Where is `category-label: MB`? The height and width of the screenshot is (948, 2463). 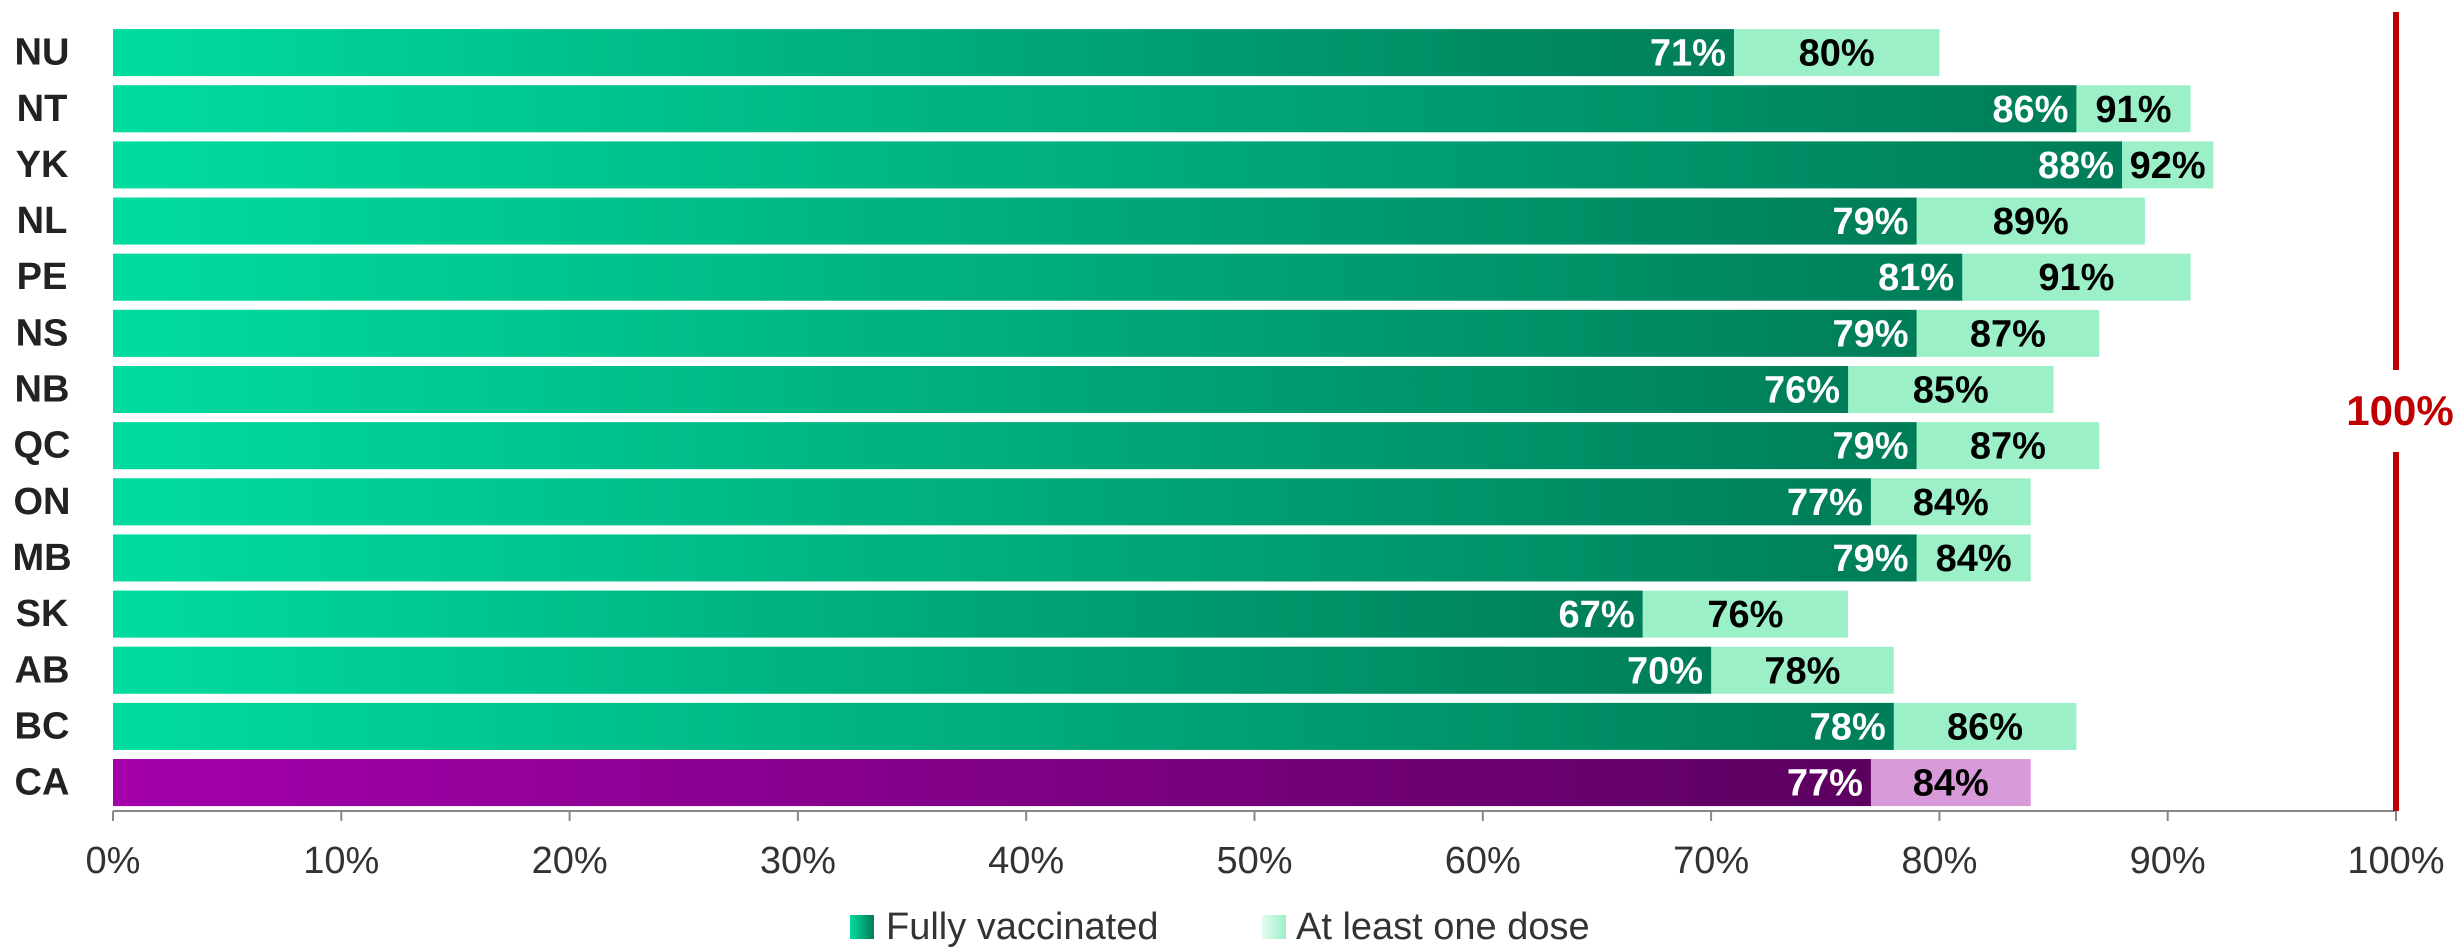
category-label: MB is located at coordinates (41, 558).